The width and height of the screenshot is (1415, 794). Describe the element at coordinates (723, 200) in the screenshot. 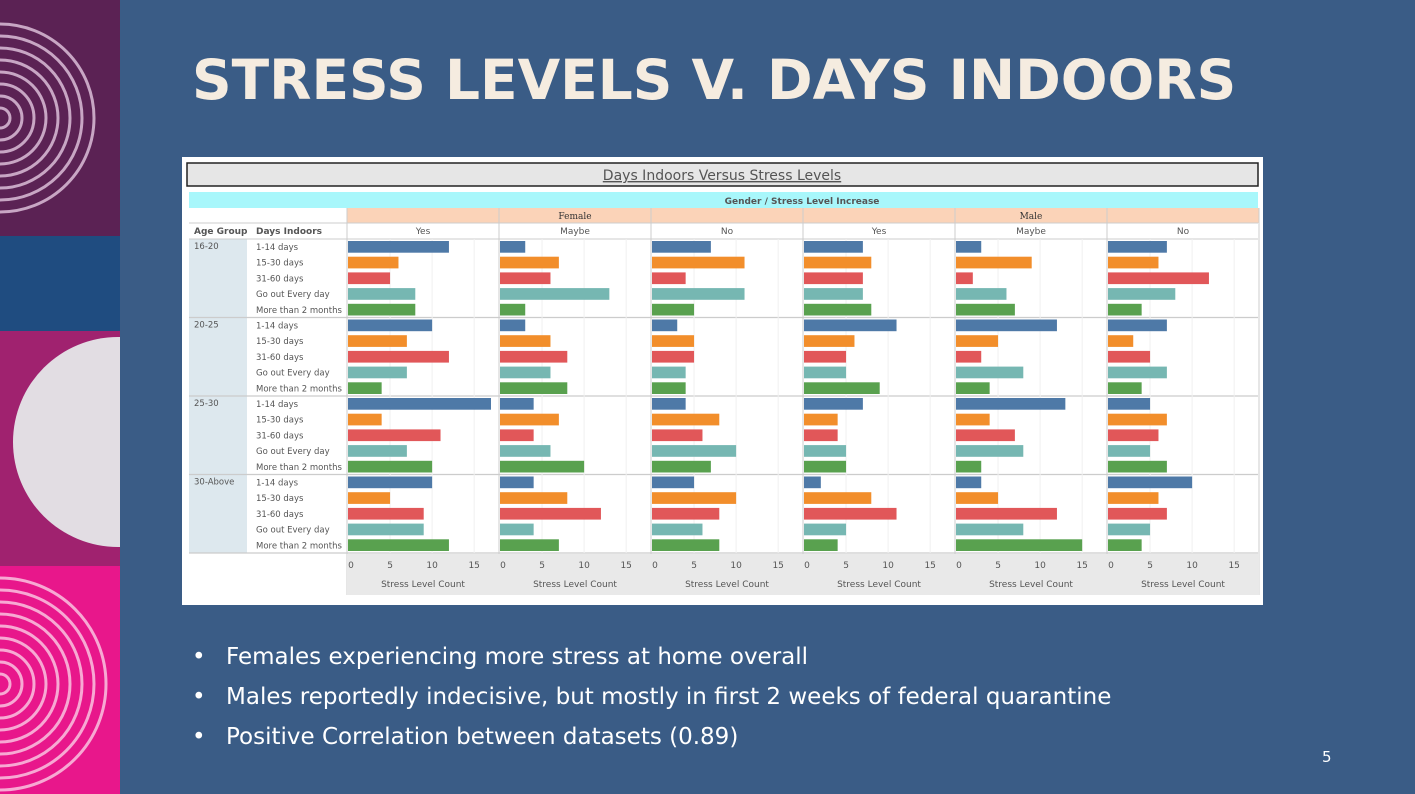

I see `header-band` at that location.